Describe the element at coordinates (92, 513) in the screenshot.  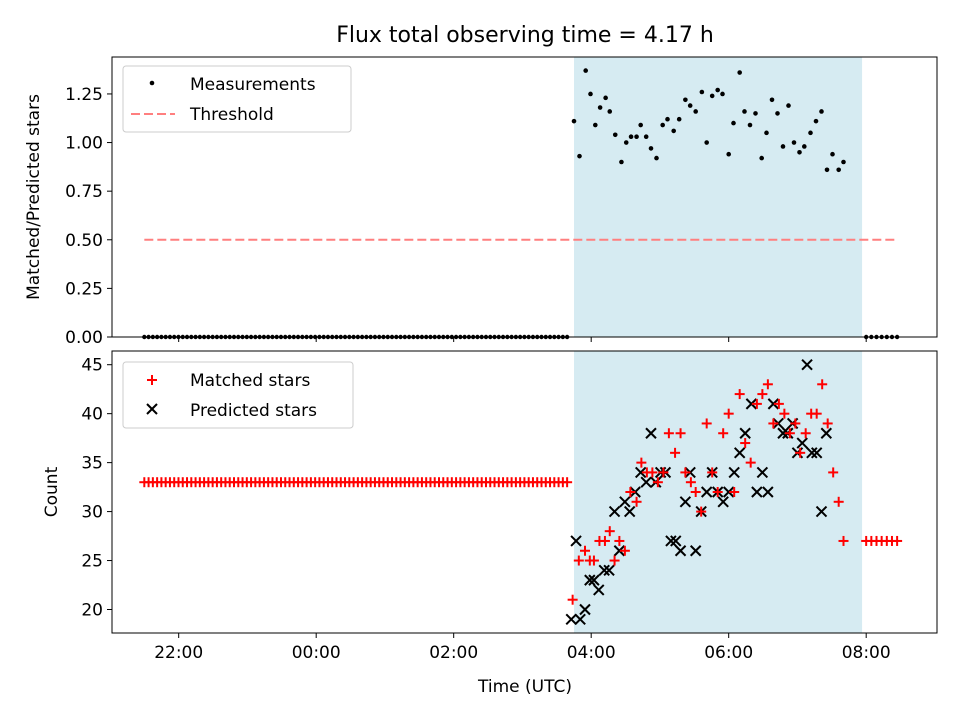
I see `y-tick-label: 30` at that location.